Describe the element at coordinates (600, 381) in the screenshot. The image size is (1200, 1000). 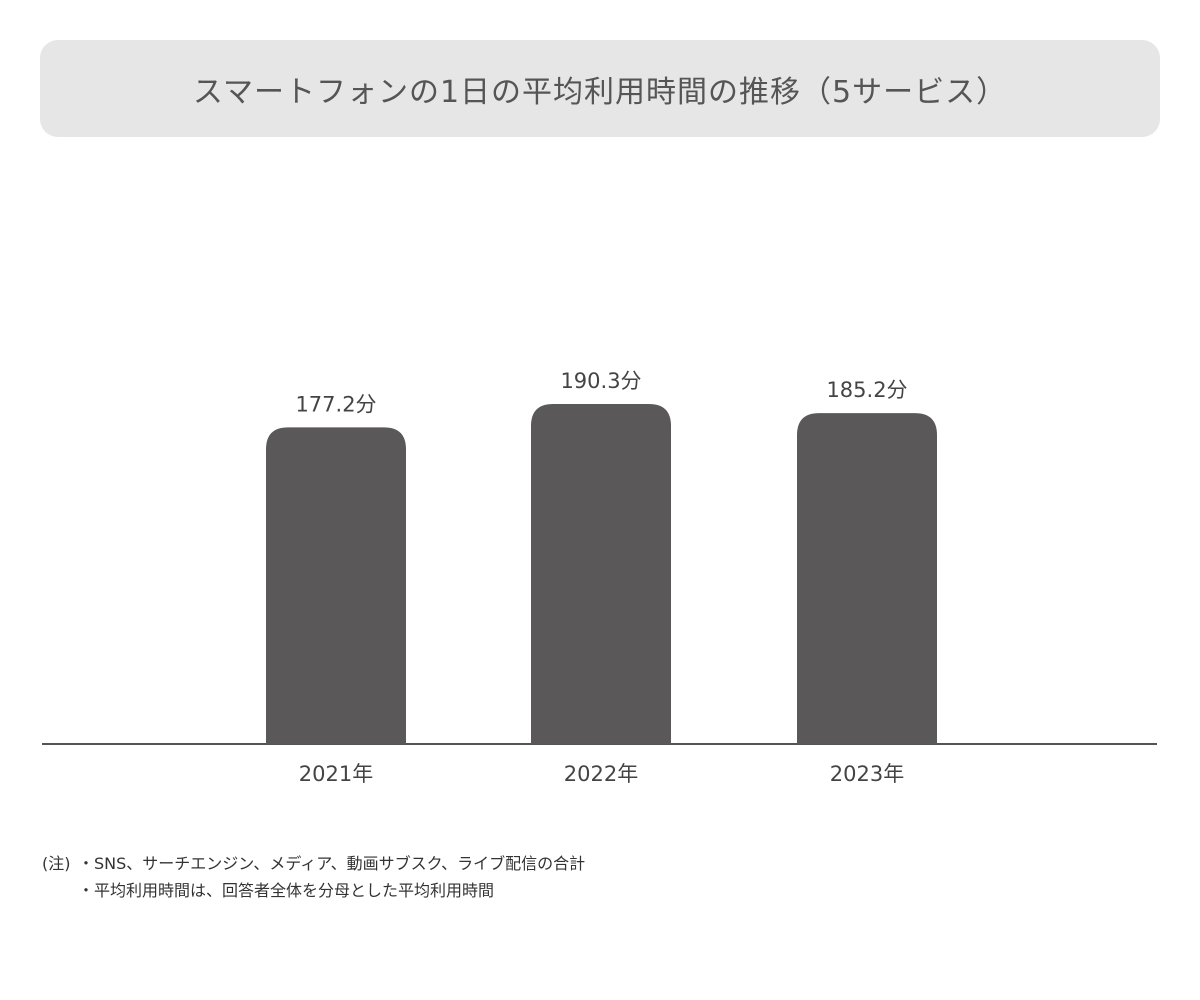
I see `bar-value-label-1: 190.3分` at that location.